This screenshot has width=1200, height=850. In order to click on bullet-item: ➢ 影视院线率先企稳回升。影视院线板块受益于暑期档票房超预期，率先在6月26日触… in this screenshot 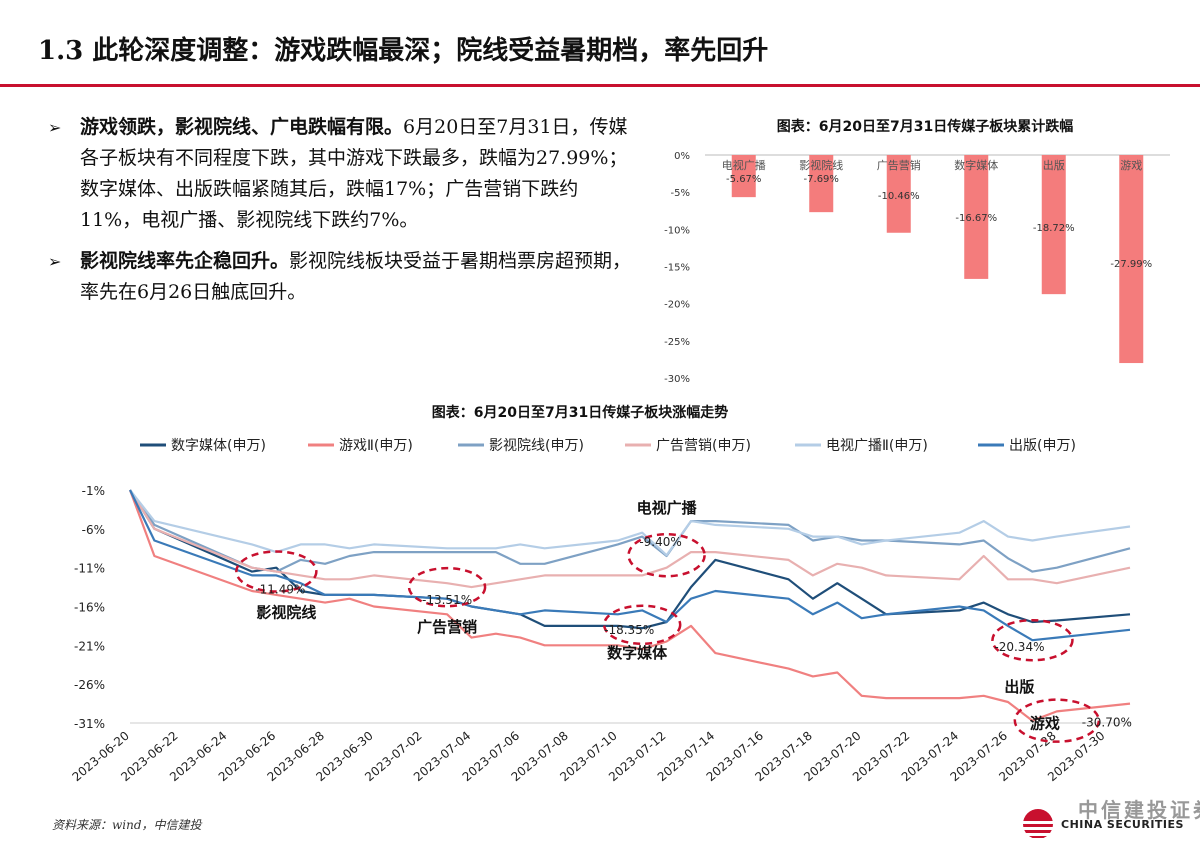, I will do `click(343, 277)`.